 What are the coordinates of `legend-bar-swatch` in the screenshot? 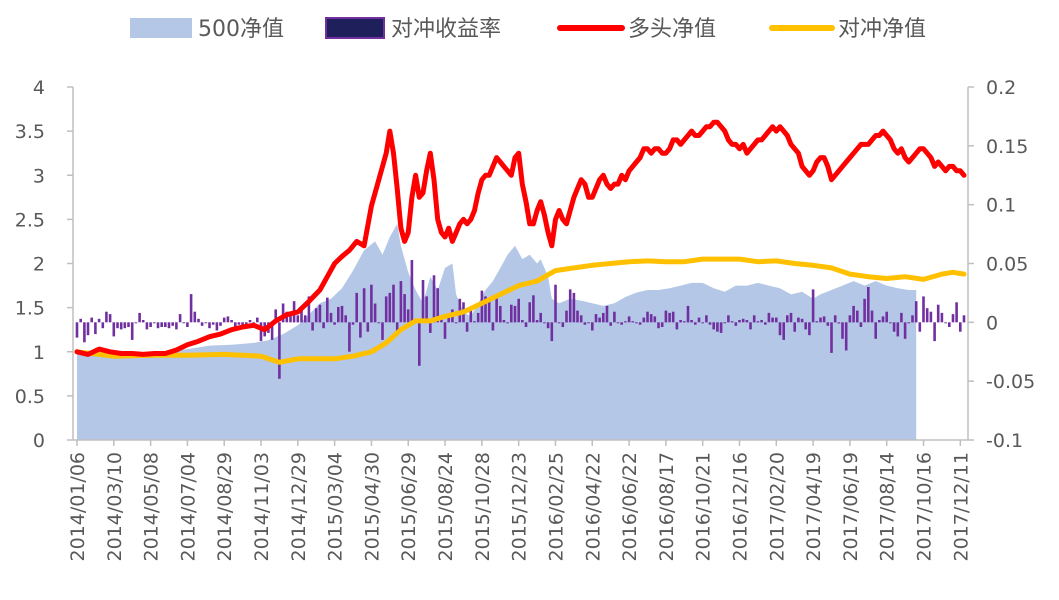 It's located at (355, 28).